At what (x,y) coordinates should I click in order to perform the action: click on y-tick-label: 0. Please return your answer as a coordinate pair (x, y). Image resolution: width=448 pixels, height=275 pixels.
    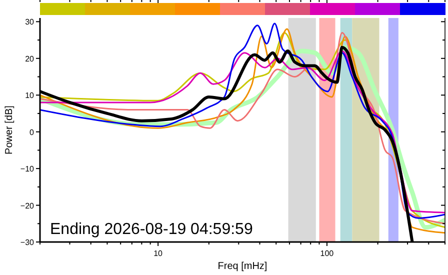
    Looking at the image, I should click on (32, 132).